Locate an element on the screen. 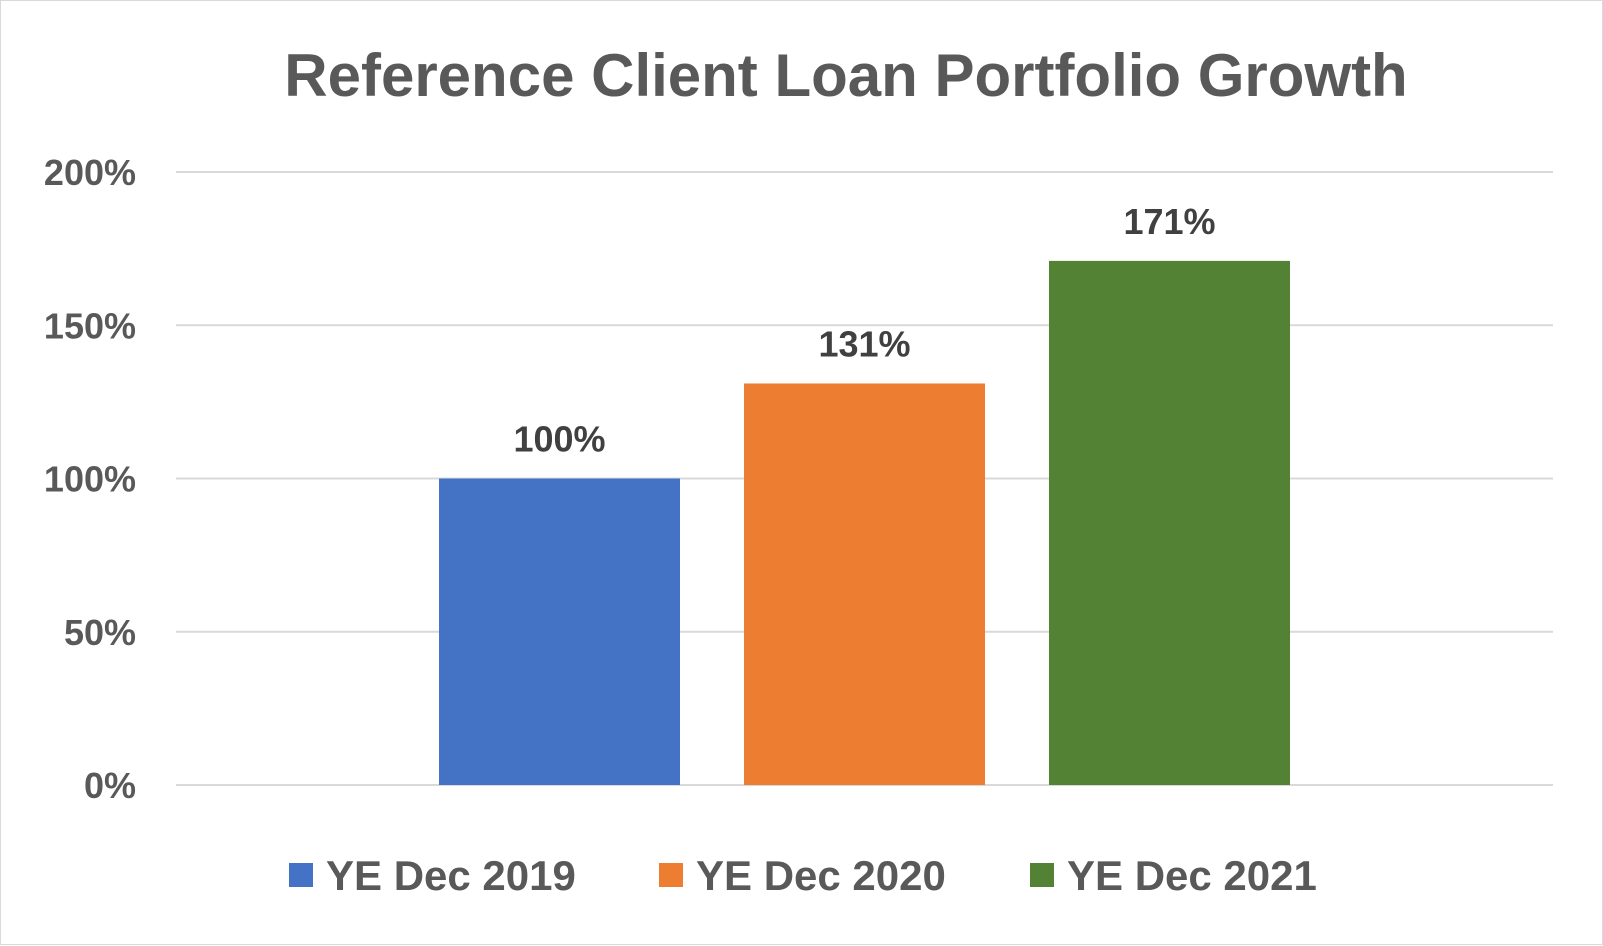  y-tick-label: 150% is located at coordinates (90, 325).